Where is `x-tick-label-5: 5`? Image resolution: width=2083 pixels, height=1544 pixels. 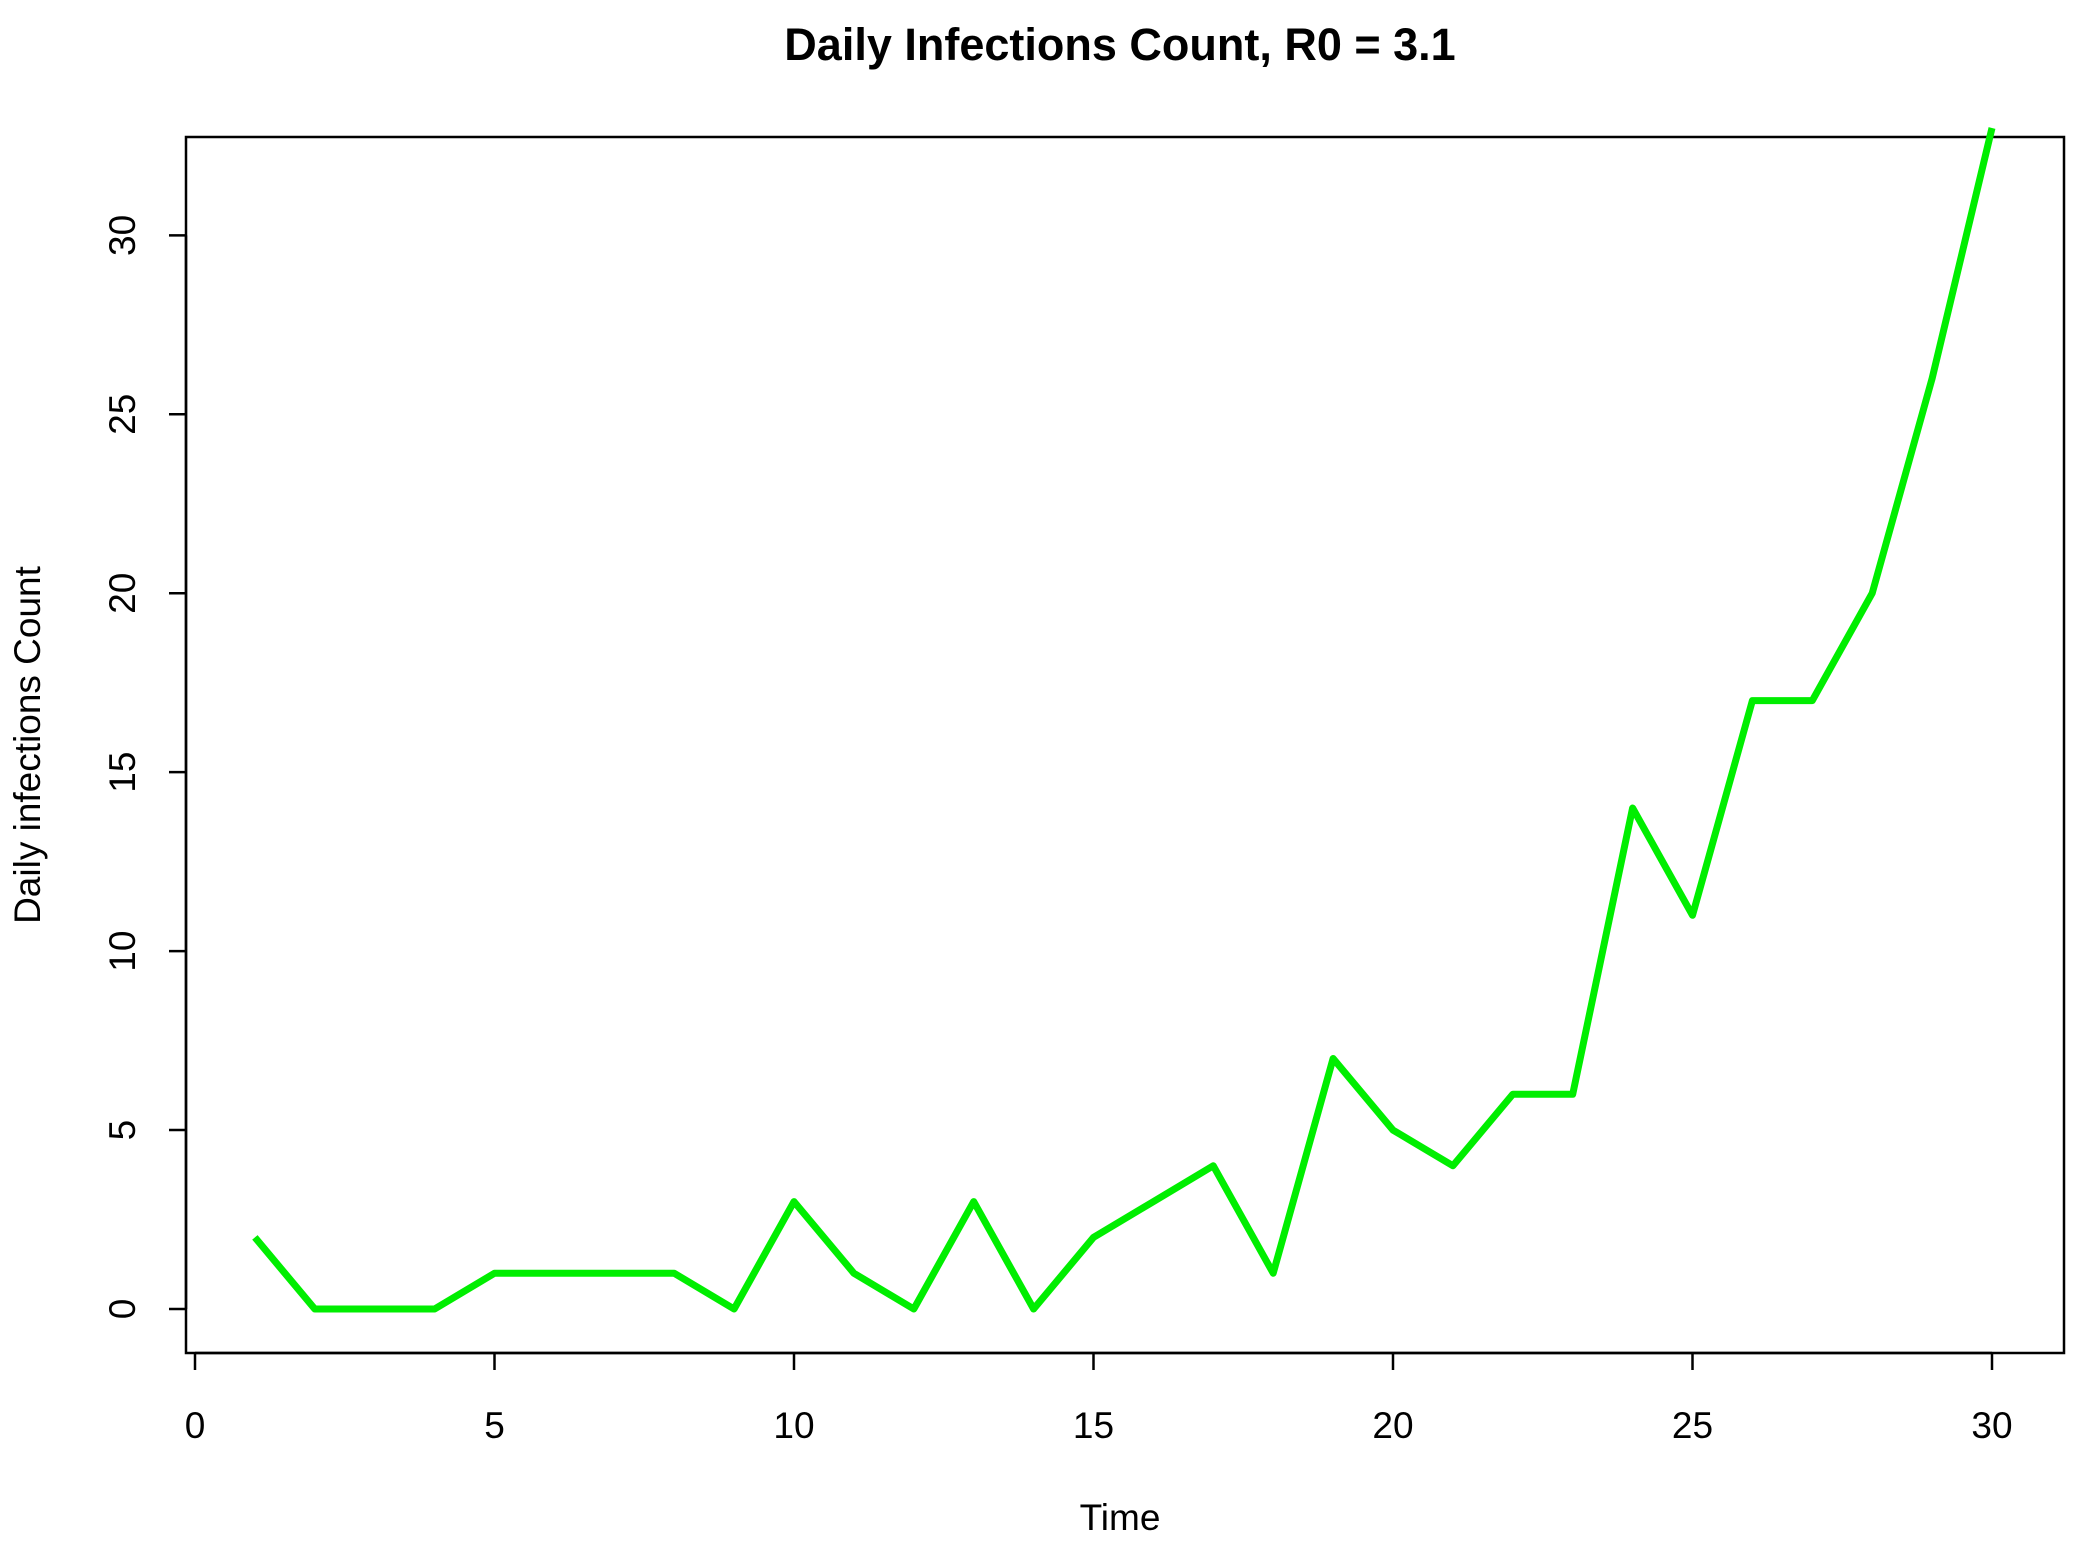 x-tick-label-5: 5 is located at coordinates (494, 1425).